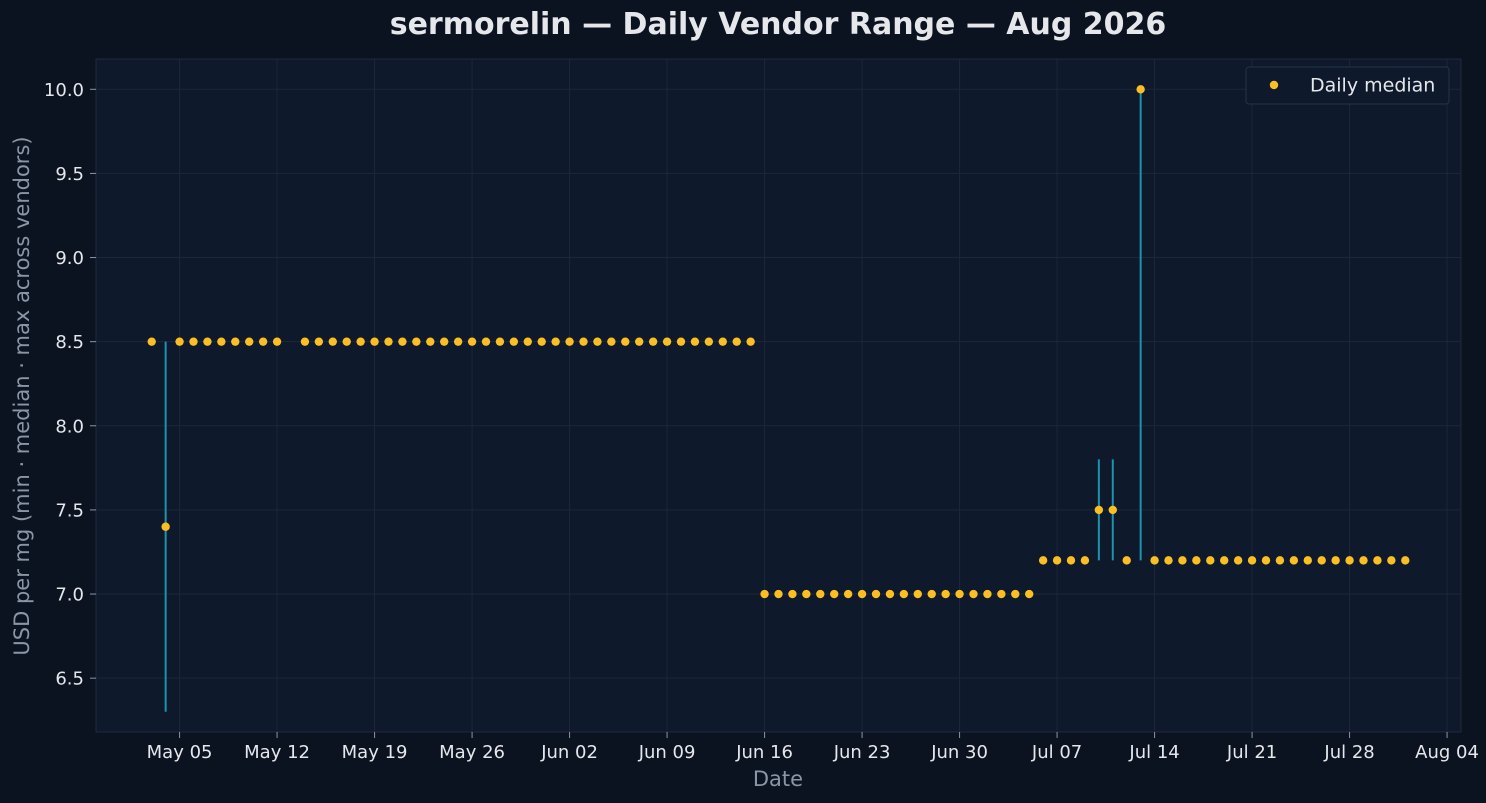 This screenshot has width=1486, height=803. Describe the element at coordinates (69, 595) in the screenshot. I see `y-tick-label: 7.0` at that location.